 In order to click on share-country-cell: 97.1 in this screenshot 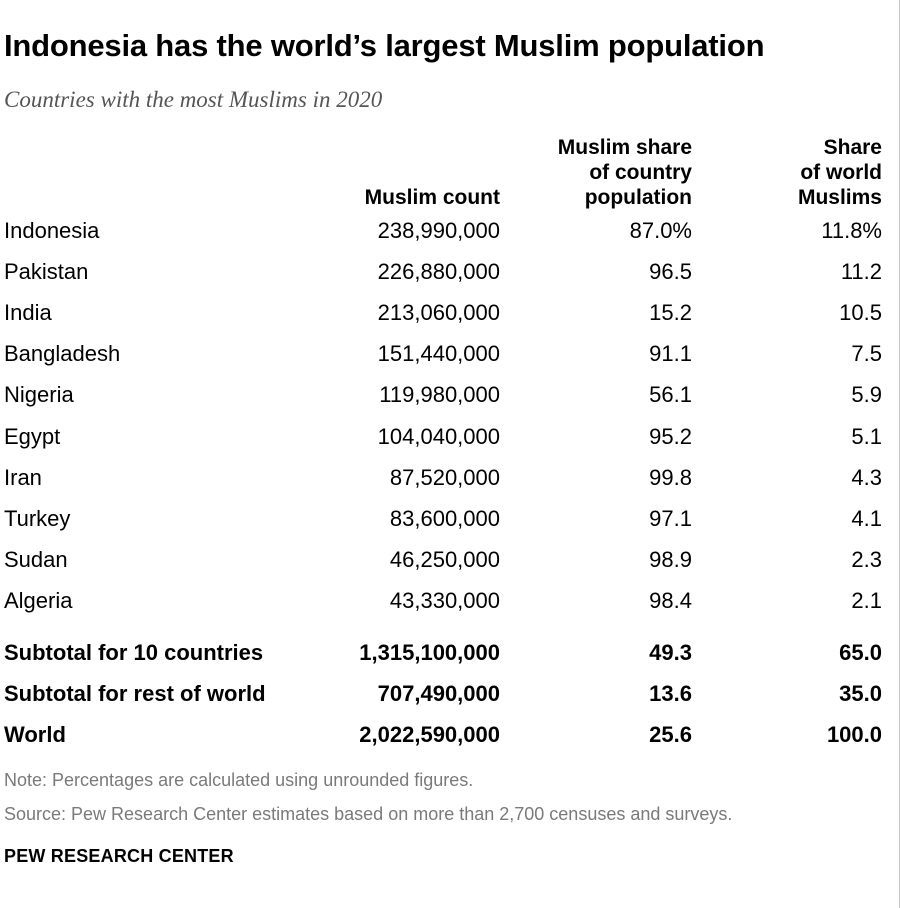, I will do `click(670, 518)`.